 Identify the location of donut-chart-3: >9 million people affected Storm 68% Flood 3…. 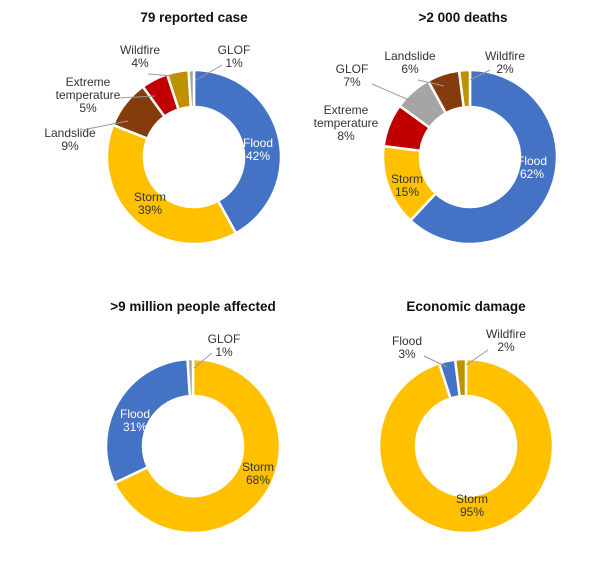
(193, 417).